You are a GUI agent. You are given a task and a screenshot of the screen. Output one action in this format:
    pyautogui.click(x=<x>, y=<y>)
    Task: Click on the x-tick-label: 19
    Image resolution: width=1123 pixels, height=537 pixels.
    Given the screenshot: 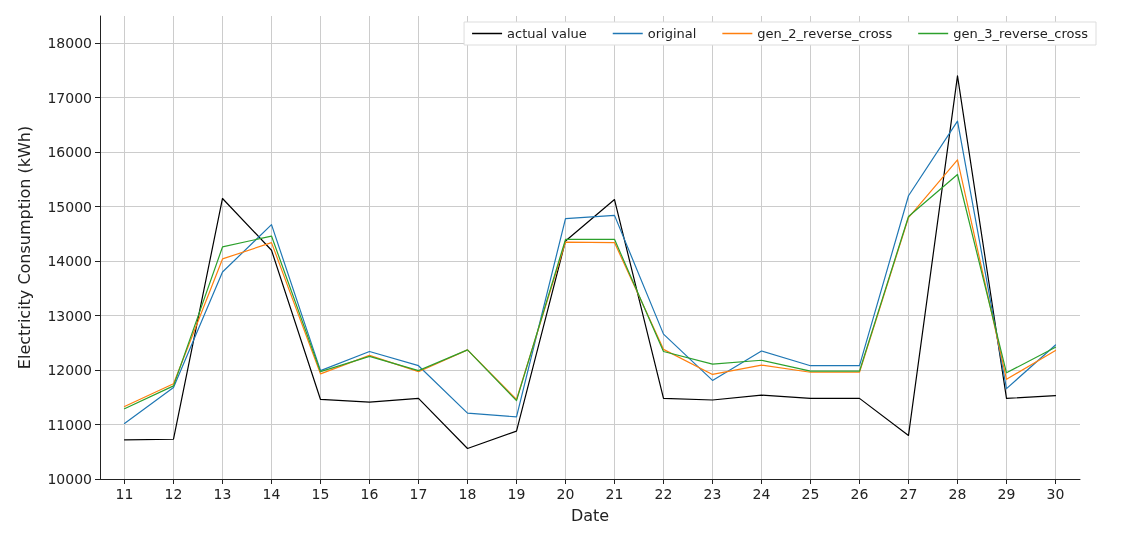 What is the action you would take?
    pyautogui.click(x=516, y=494)
    